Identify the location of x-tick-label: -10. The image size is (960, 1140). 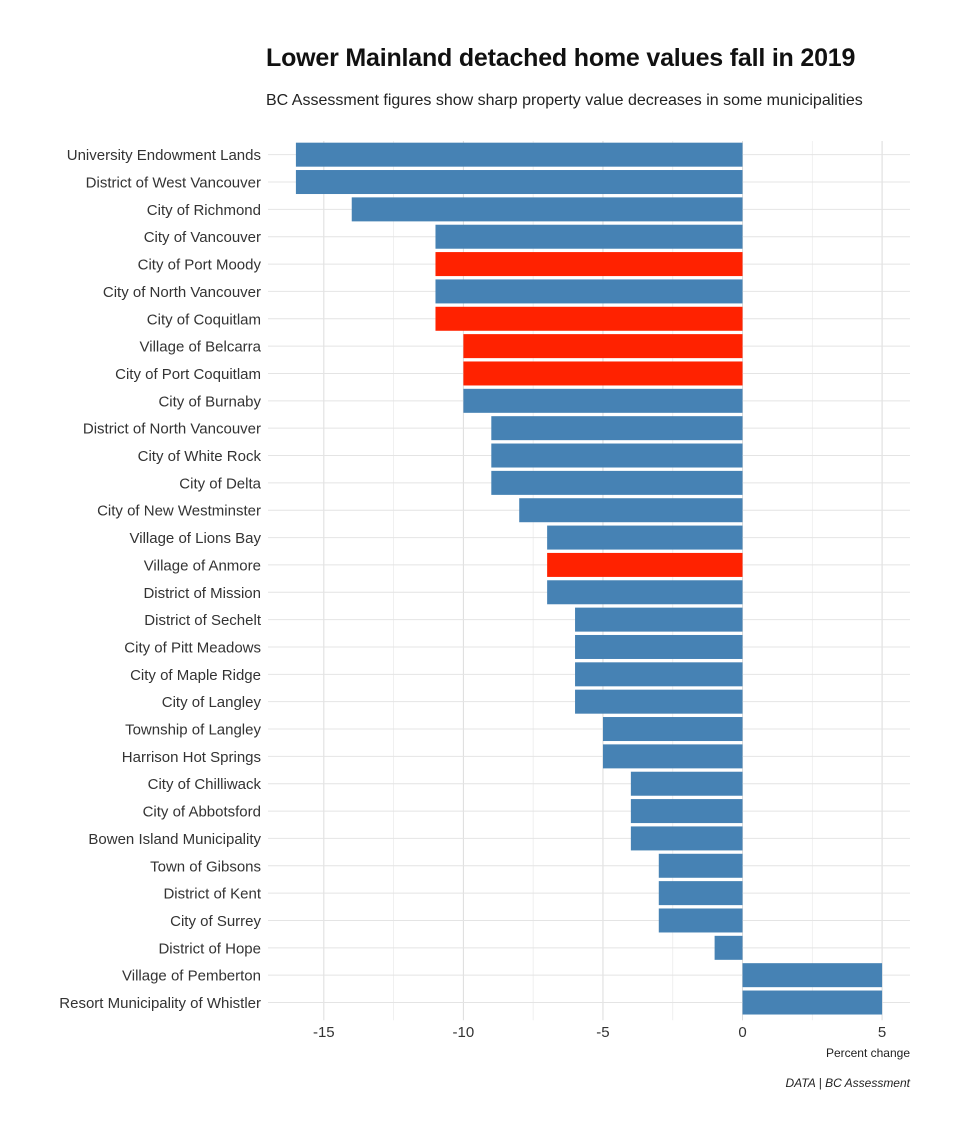
(464, 1032).